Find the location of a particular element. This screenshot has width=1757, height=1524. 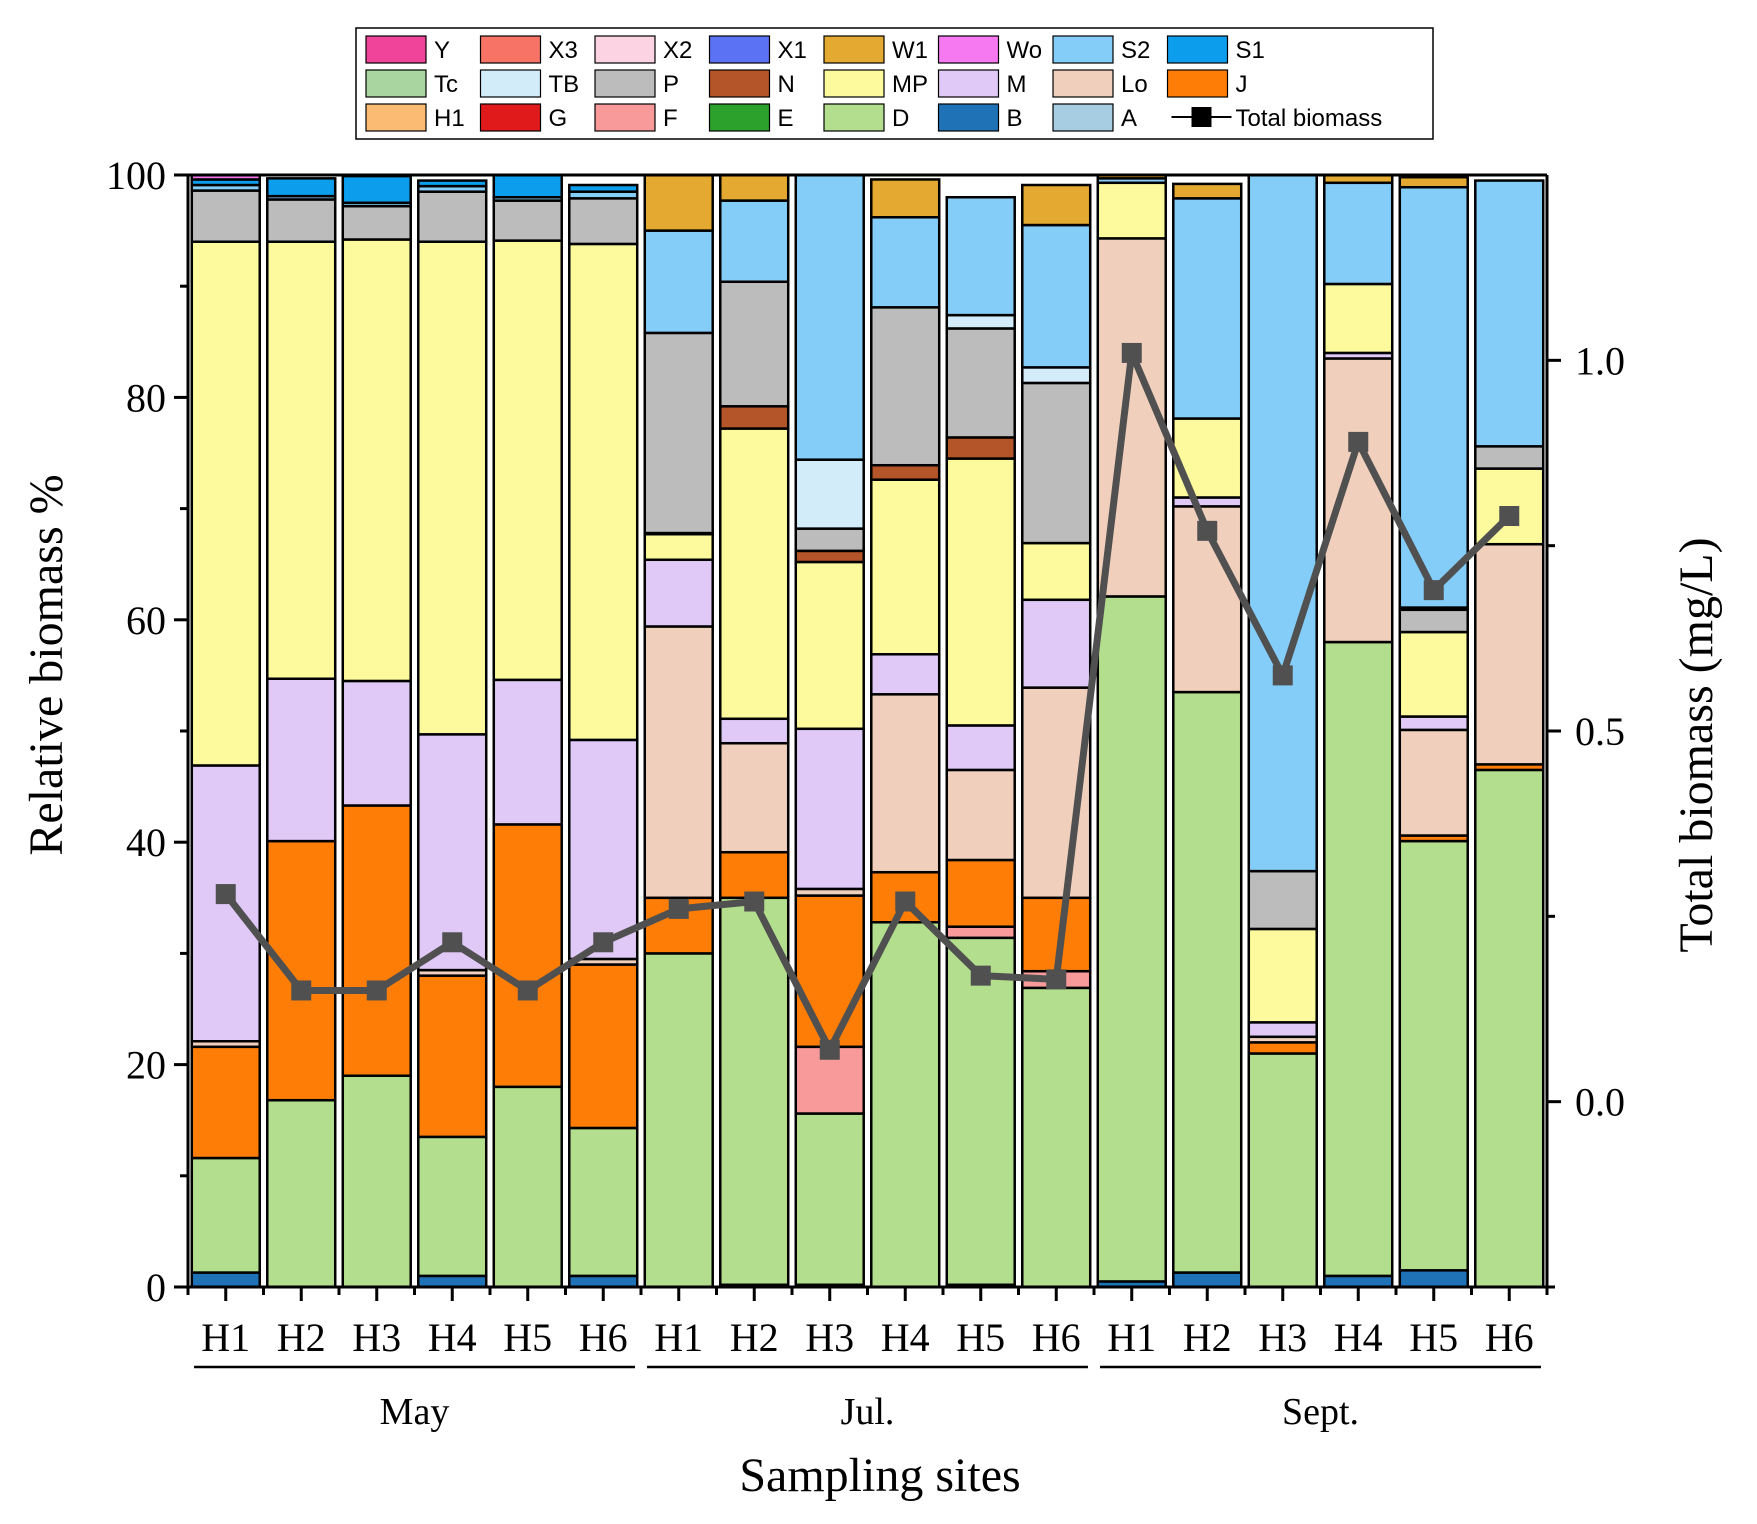

legend-label-j: J is located at coordinates (1242, 84).